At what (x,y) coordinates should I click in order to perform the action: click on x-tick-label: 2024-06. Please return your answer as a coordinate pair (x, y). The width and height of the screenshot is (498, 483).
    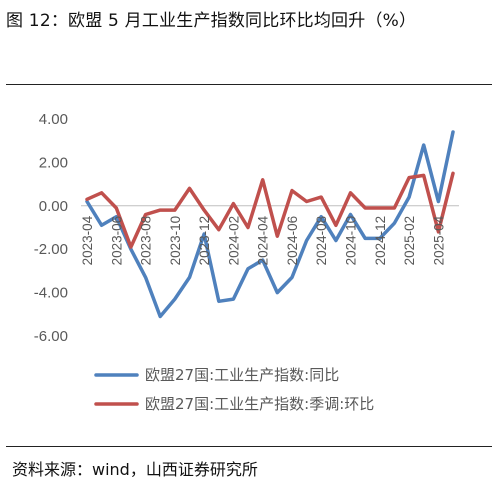
    Looking at the image, I should click on (292, 241).